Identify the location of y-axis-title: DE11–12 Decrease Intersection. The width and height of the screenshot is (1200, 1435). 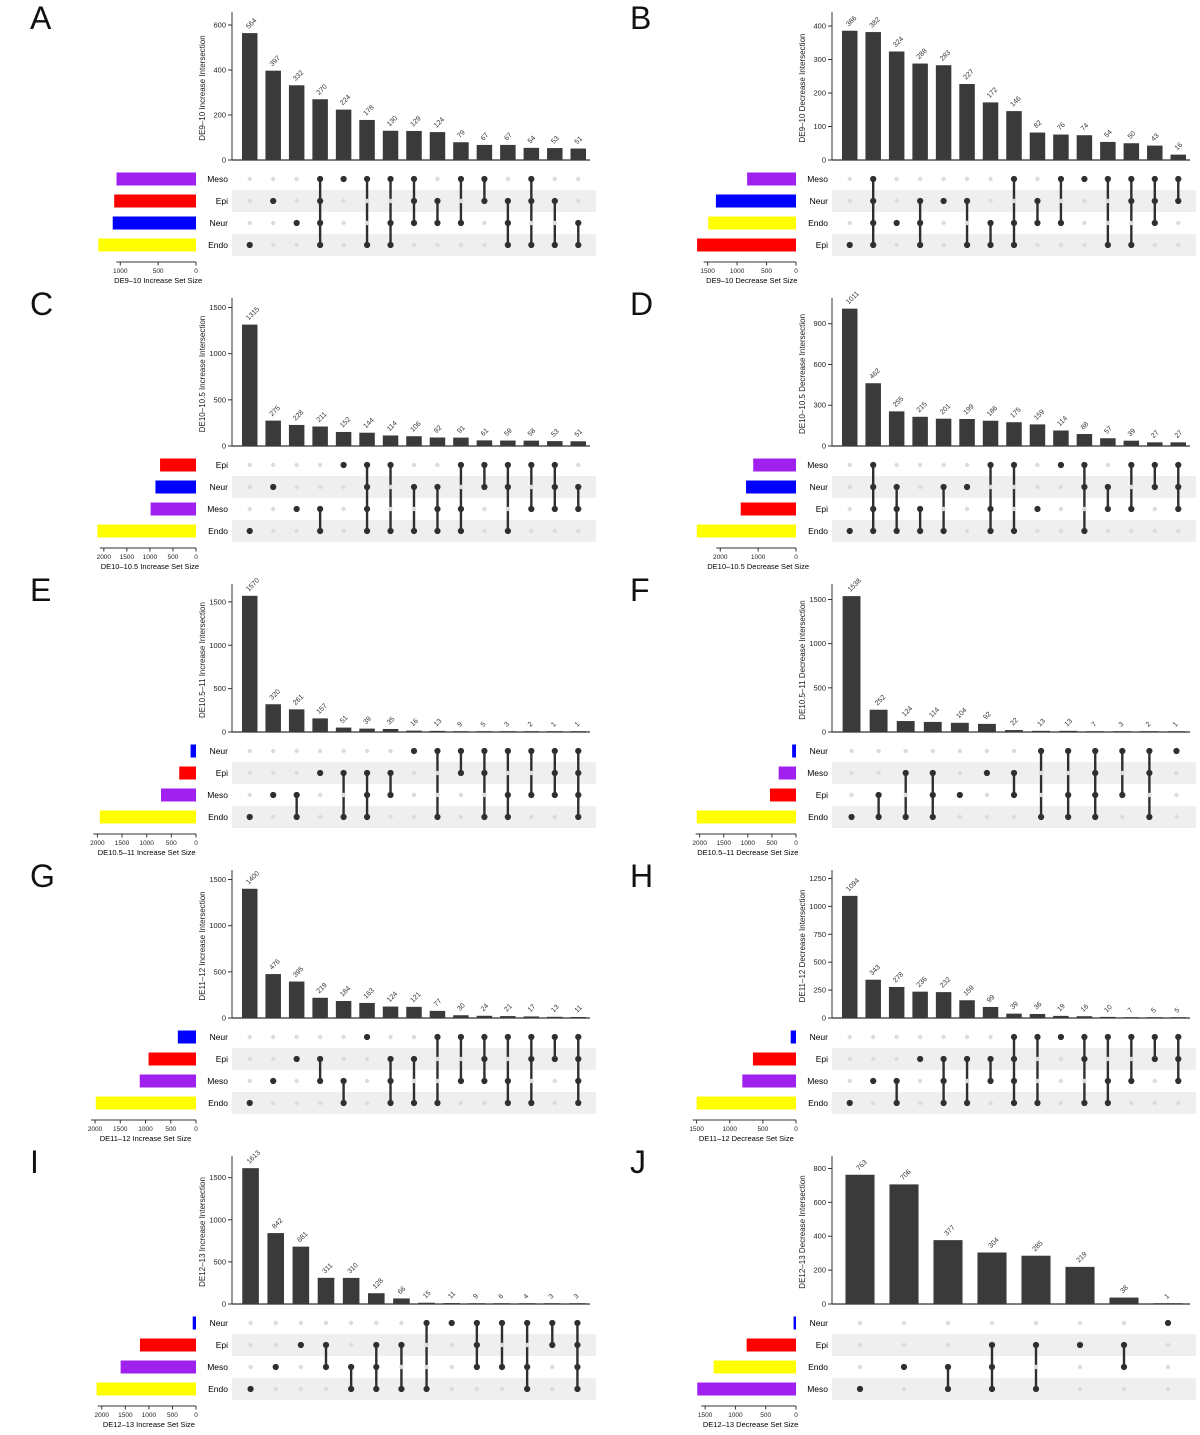
(802, 946).